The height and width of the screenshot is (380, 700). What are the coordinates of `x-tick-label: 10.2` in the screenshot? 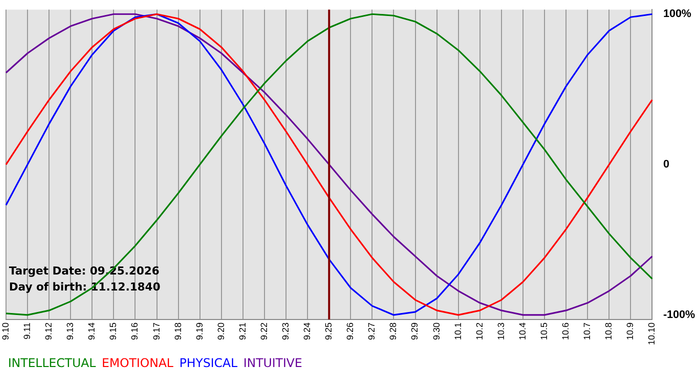 It's located at (479, 331).